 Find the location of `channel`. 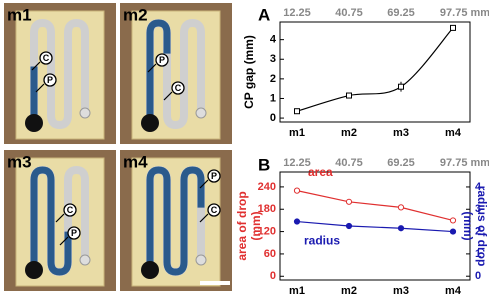

channel is located at coordinates (59, 74).